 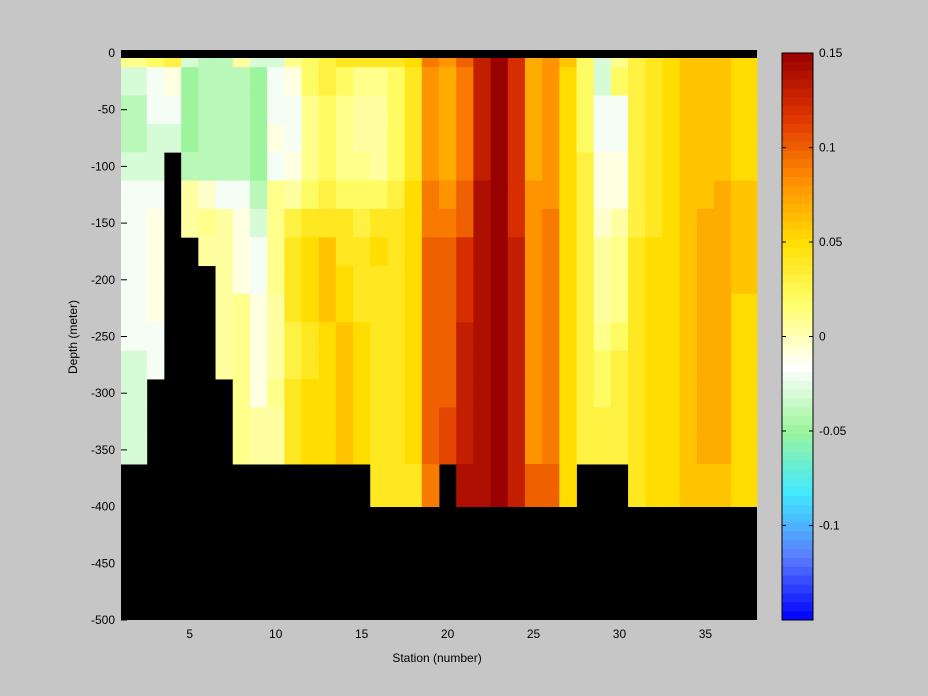 What do you see at coordinates (831, 53) in the screenshot?
I see `colorbar-tick-label: 0.15` at bounding box center [831, 53].